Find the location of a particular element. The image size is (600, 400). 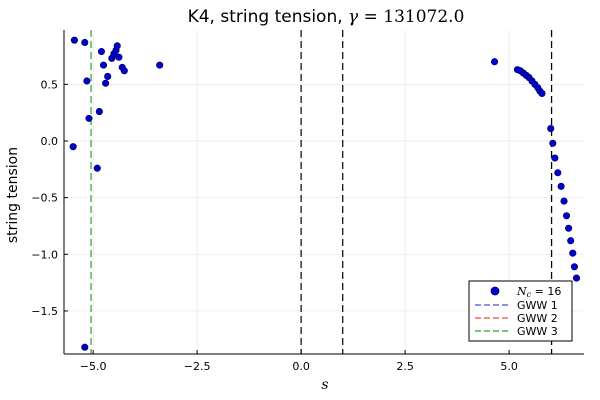

x-ticks: −5.0 −2.5 0.0 2.5 5.0 is located at coordinates (299, 361).